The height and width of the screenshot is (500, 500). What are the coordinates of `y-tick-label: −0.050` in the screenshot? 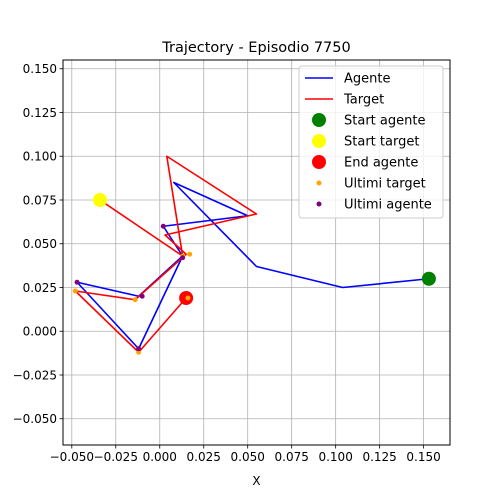 It's located at (35, 419).